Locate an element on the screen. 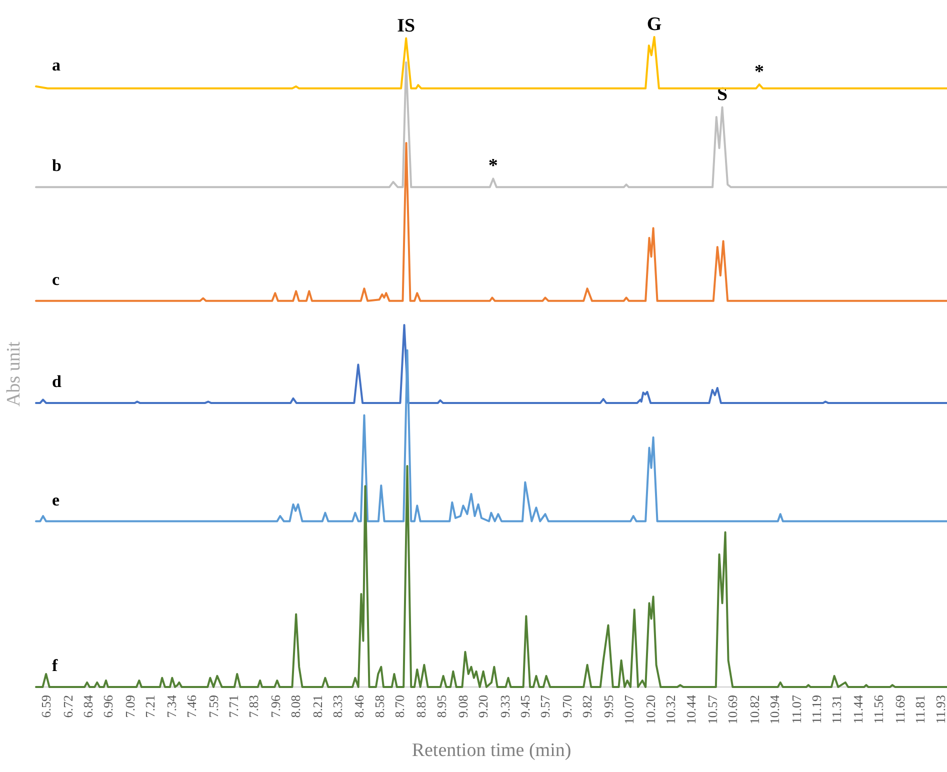 The height and width of the screenshot is (772, 947). x-tick-label: 6.59 is located at coordinates (46, 706).